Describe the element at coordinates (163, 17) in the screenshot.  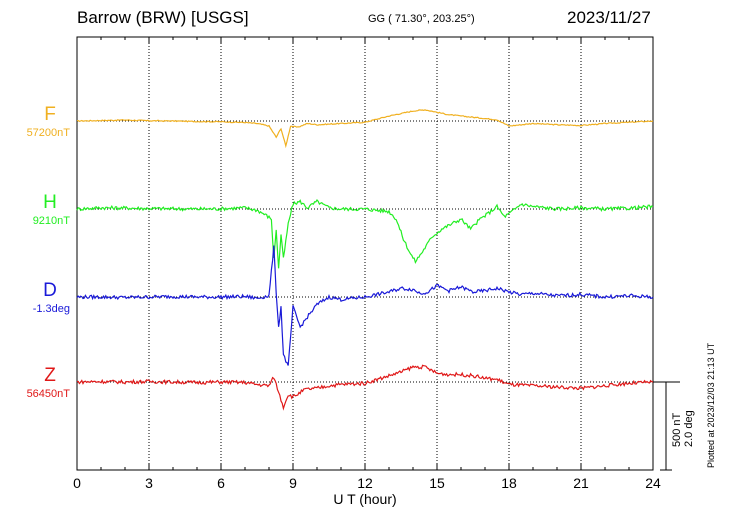
I see `station-title: Barrow (BRW) [USGS]` at that location.